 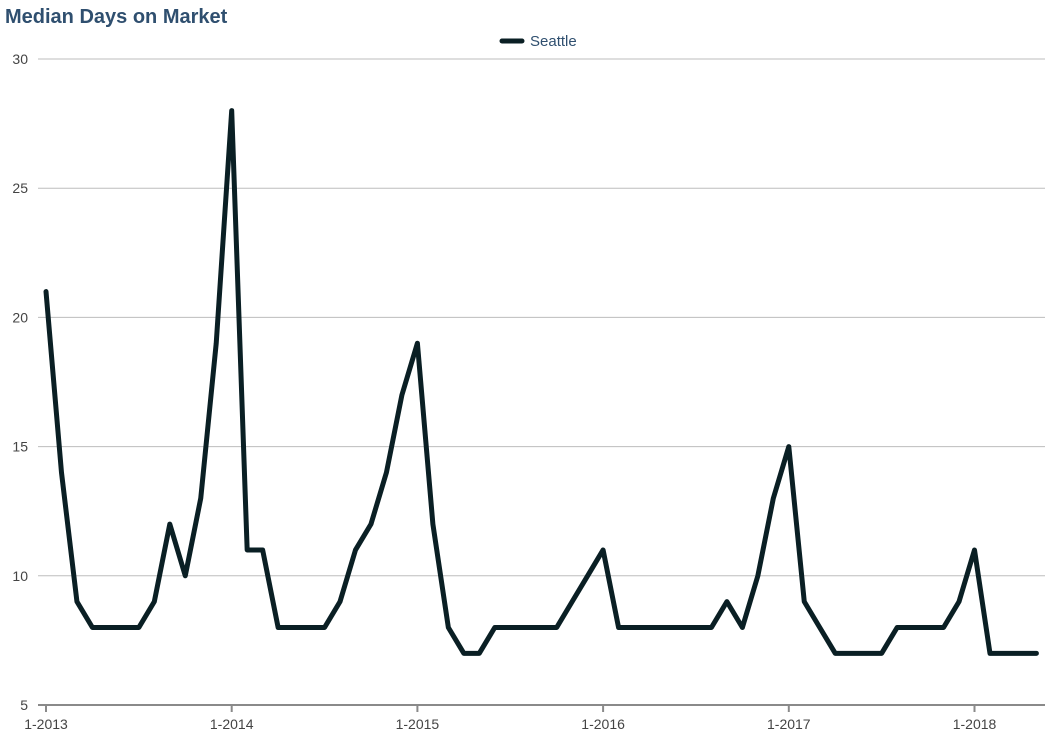 I want to click on legend: Seattle, so click(x=538, y=41).